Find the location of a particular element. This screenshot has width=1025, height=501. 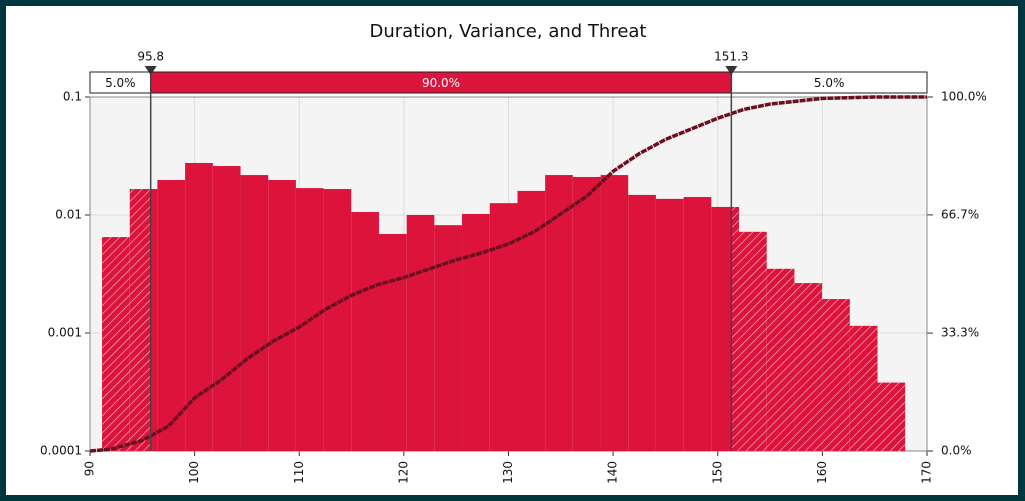

percentile-label: 151.3 is located at coordinates (731, 57).